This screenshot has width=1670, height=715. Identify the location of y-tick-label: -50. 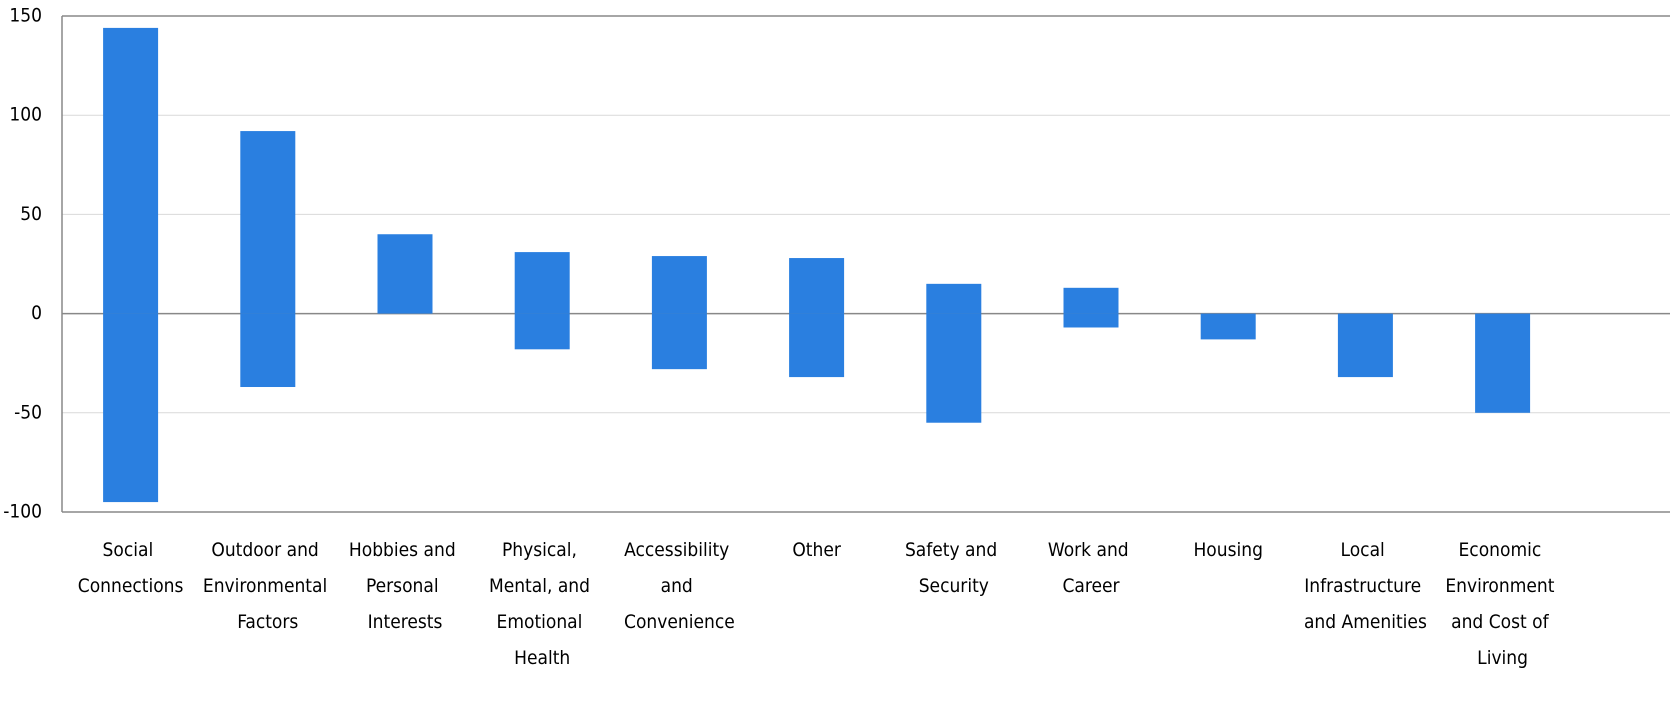
(28, 412).